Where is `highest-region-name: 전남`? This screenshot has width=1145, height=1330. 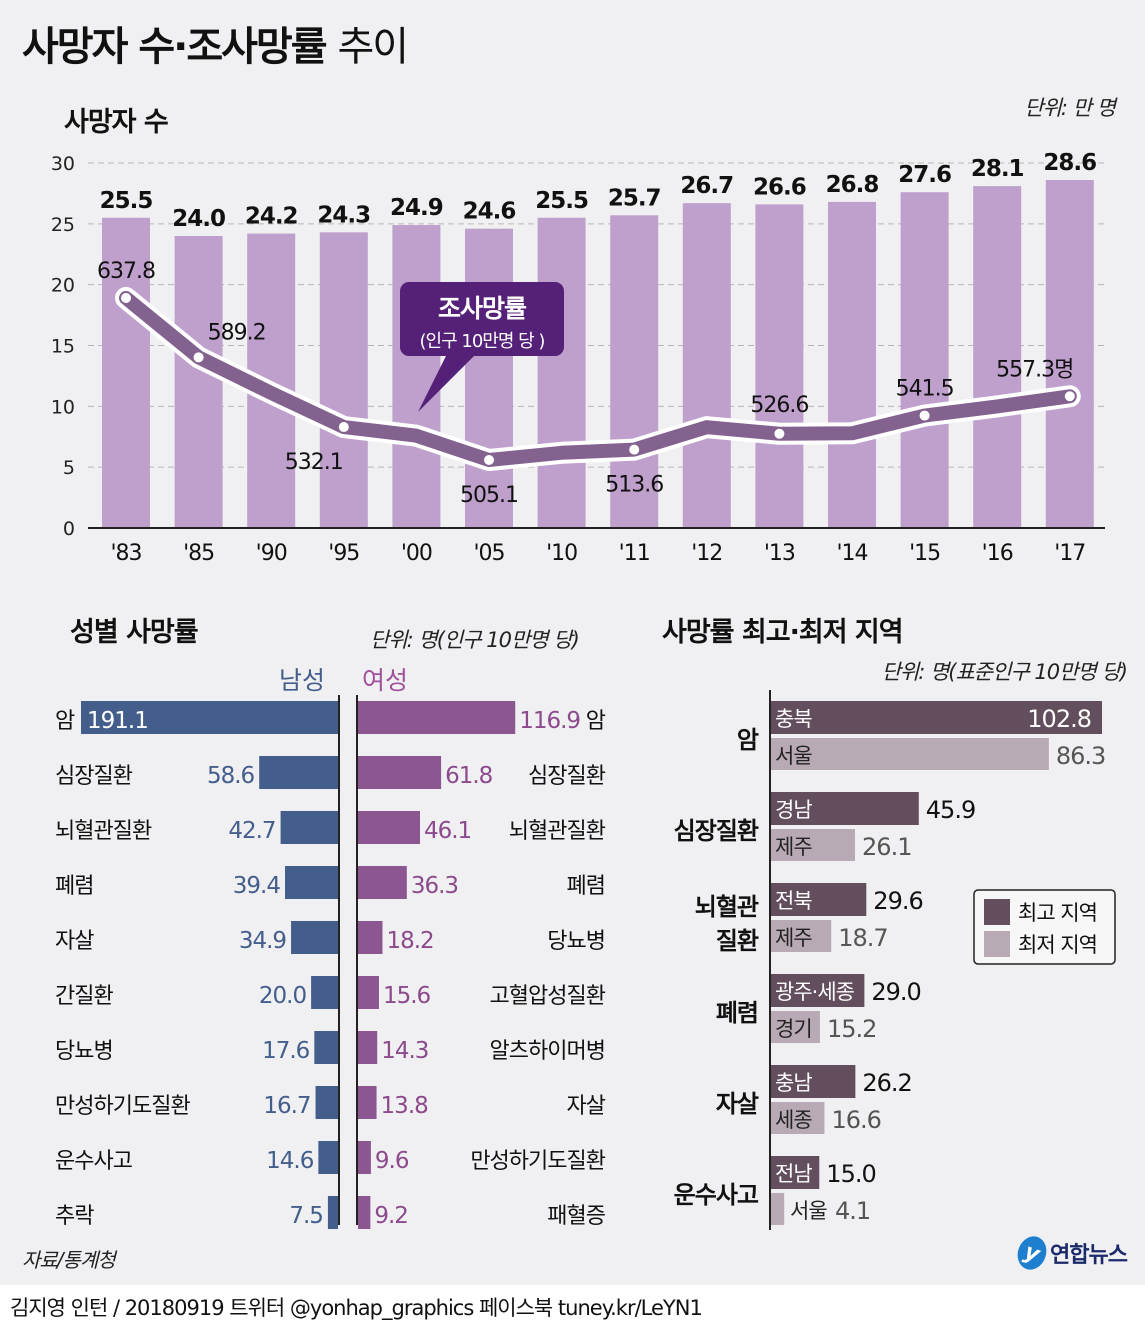 highest-region-name: 전남 is located at coordinates (793, 1174).